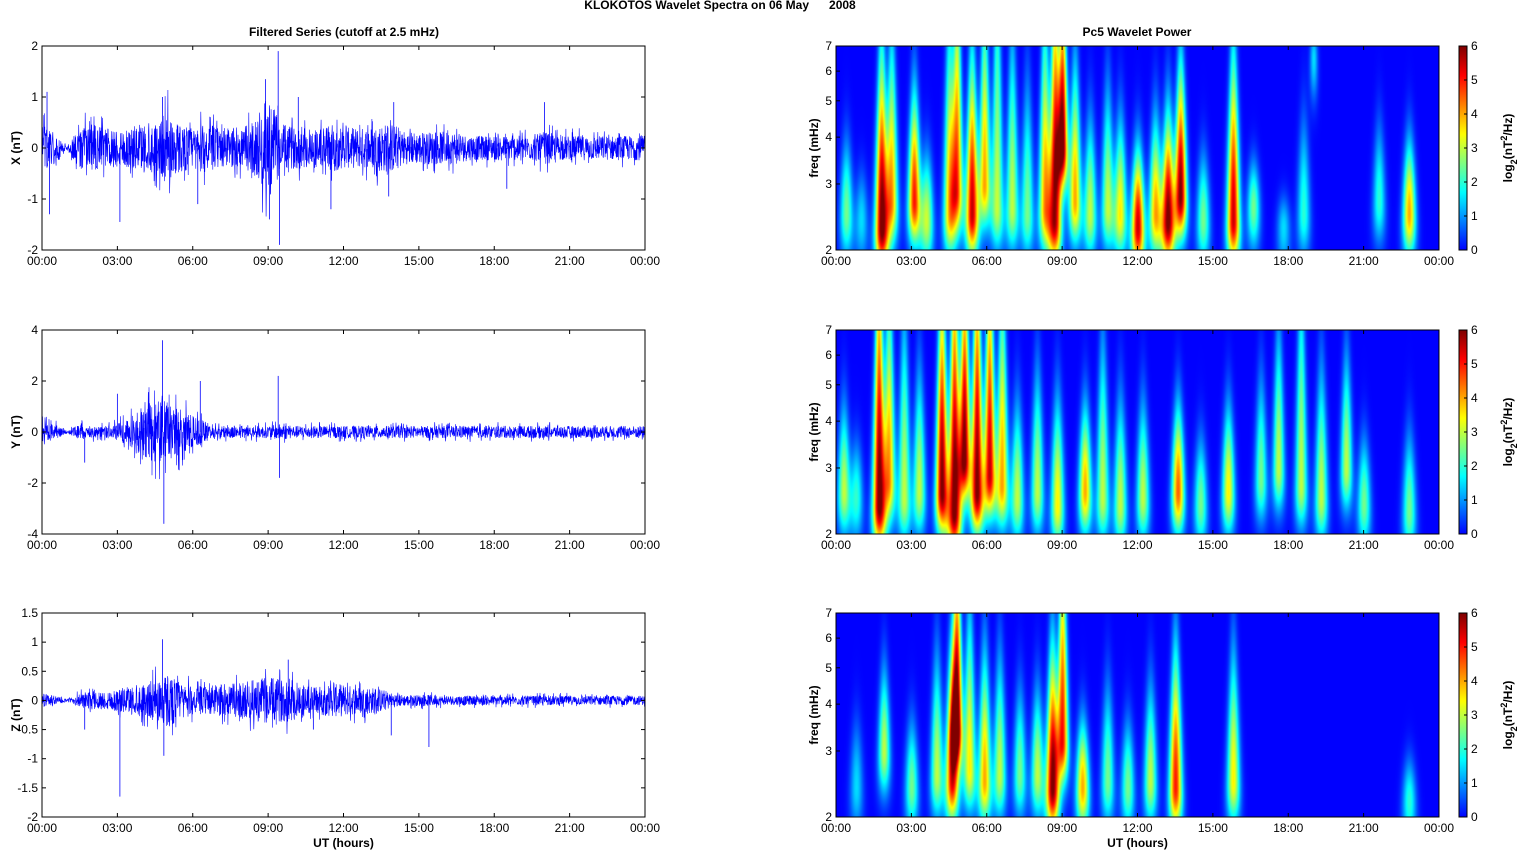  Describe the element at coordinates (16, 148) in the screenshot. I see `series-ylabel: X (nT)` at that location.